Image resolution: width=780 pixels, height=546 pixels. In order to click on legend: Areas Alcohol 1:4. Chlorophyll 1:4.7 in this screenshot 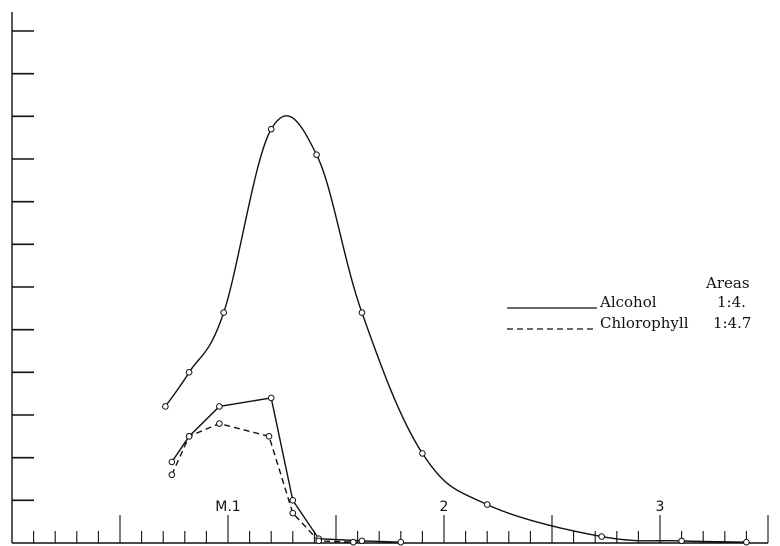, I will do `click(629, 303)`.